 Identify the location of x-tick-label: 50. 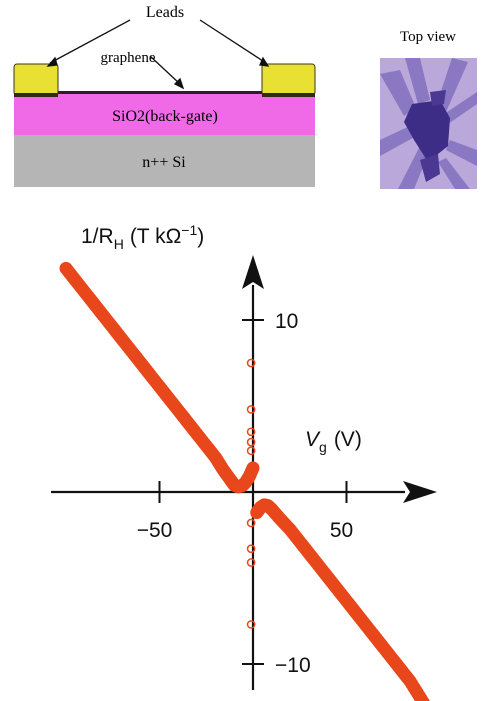
(341, 530).